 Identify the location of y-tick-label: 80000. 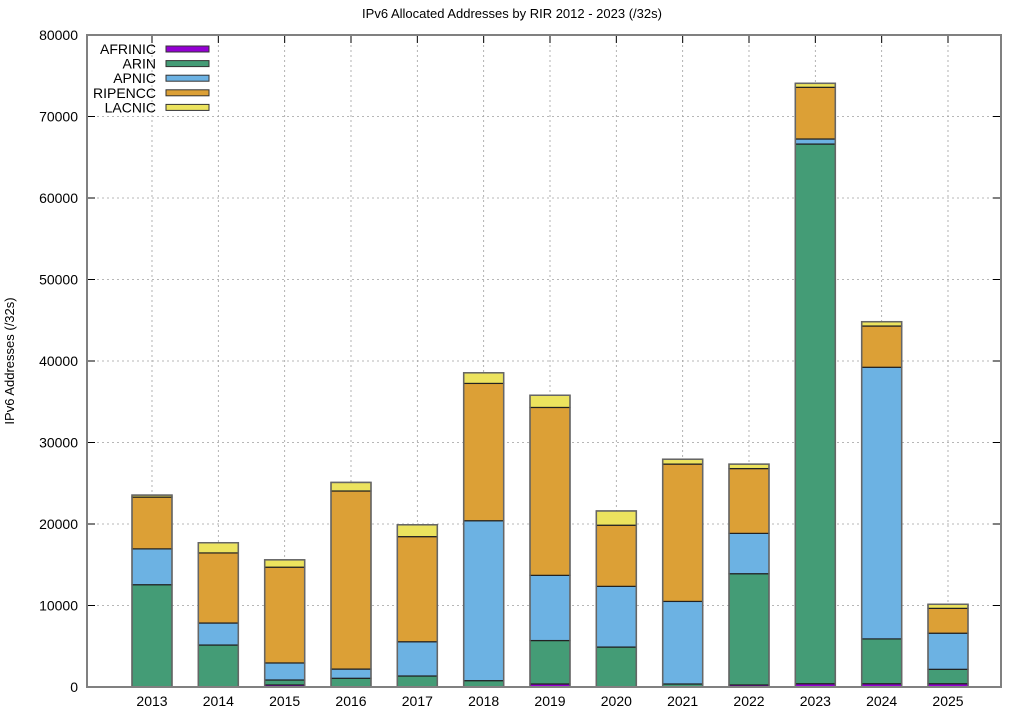
(58, 35).